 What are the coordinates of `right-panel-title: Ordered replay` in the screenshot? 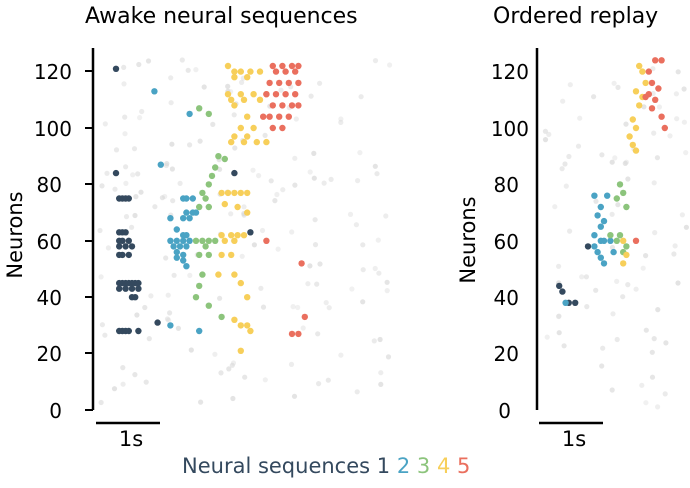 It's located at (576, 16).